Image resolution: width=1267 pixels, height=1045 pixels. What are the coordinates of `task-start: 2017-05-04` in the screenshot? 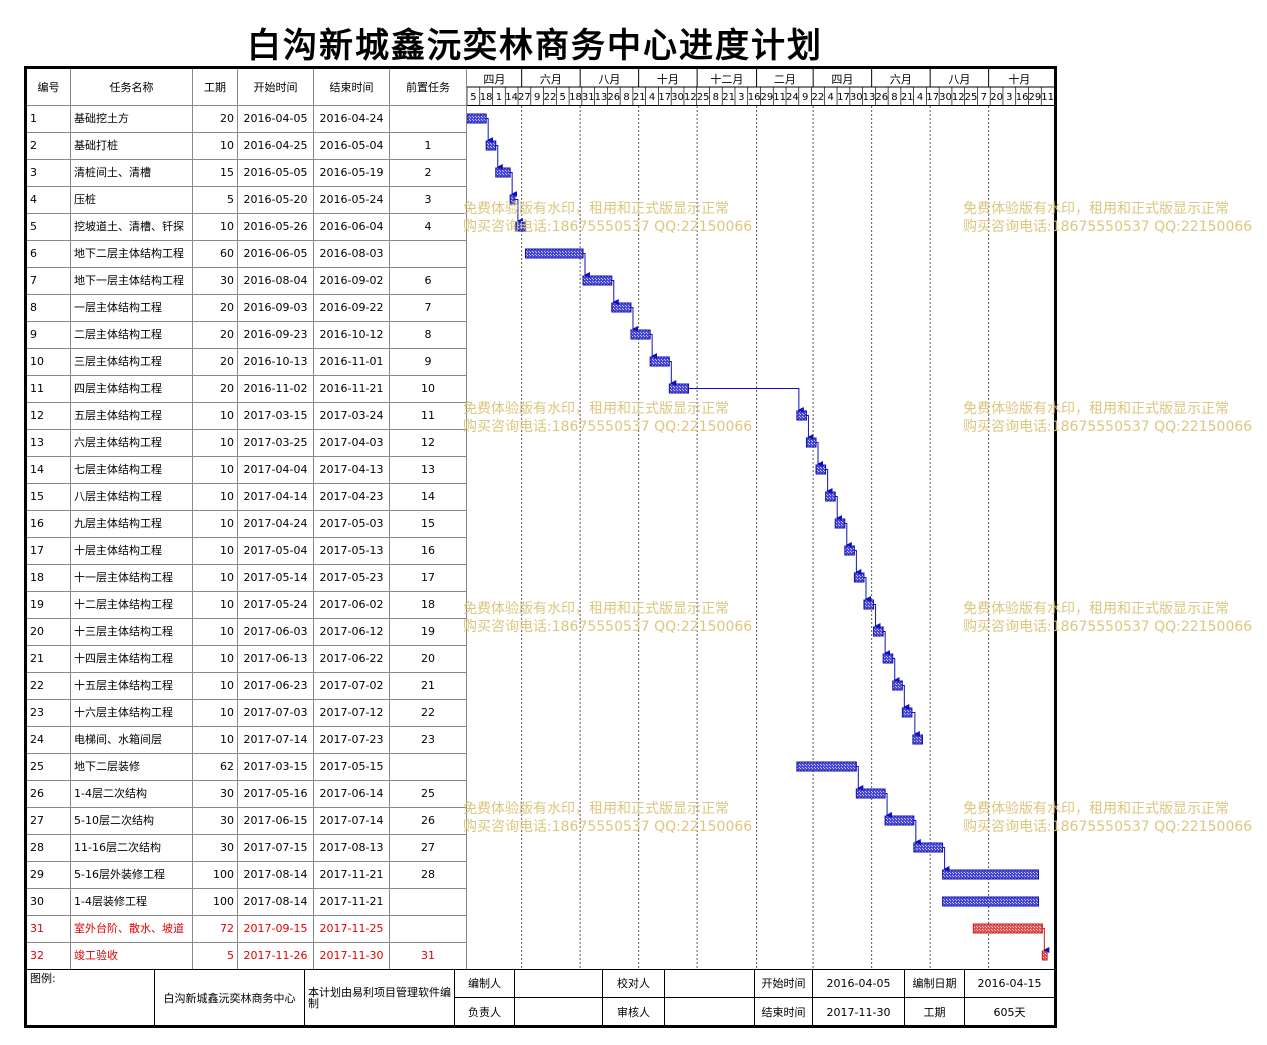 It's located at (276, 551).